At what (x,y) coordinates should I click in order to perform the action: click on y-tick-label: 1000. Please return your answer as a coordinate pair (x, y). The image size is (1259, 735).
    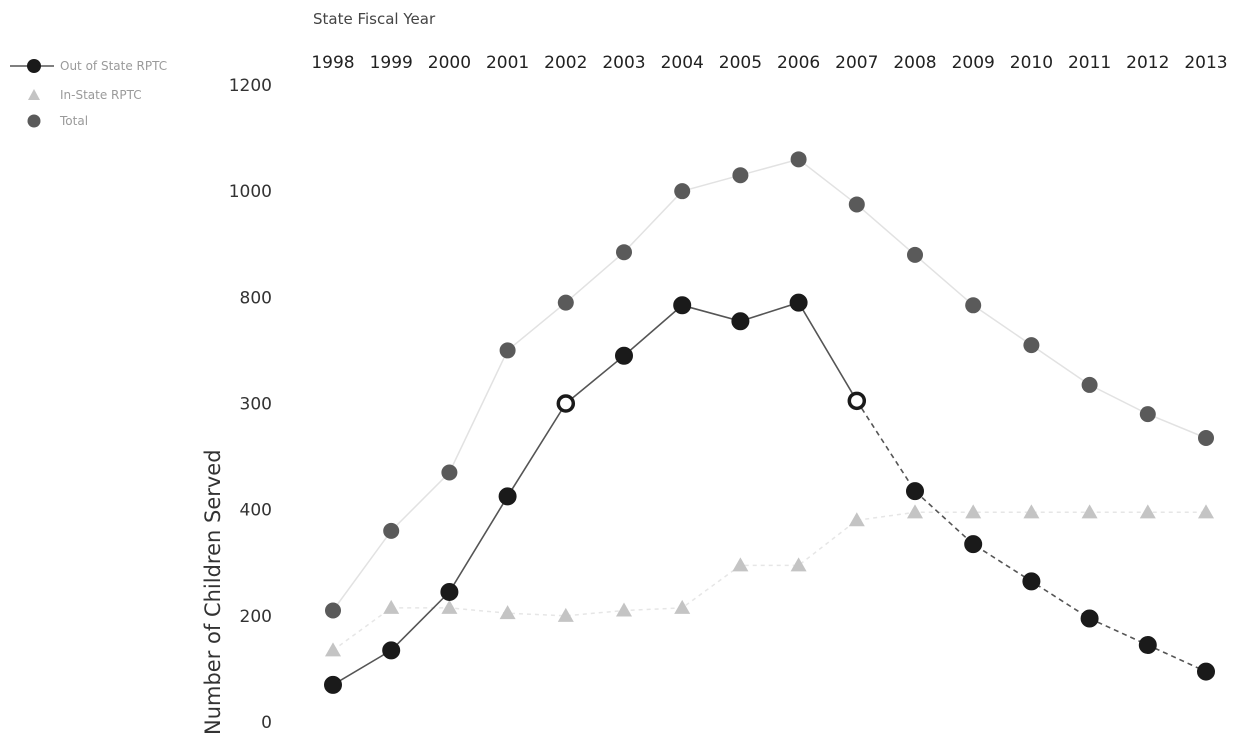
    Looking at the image, I should click on (250, 192).